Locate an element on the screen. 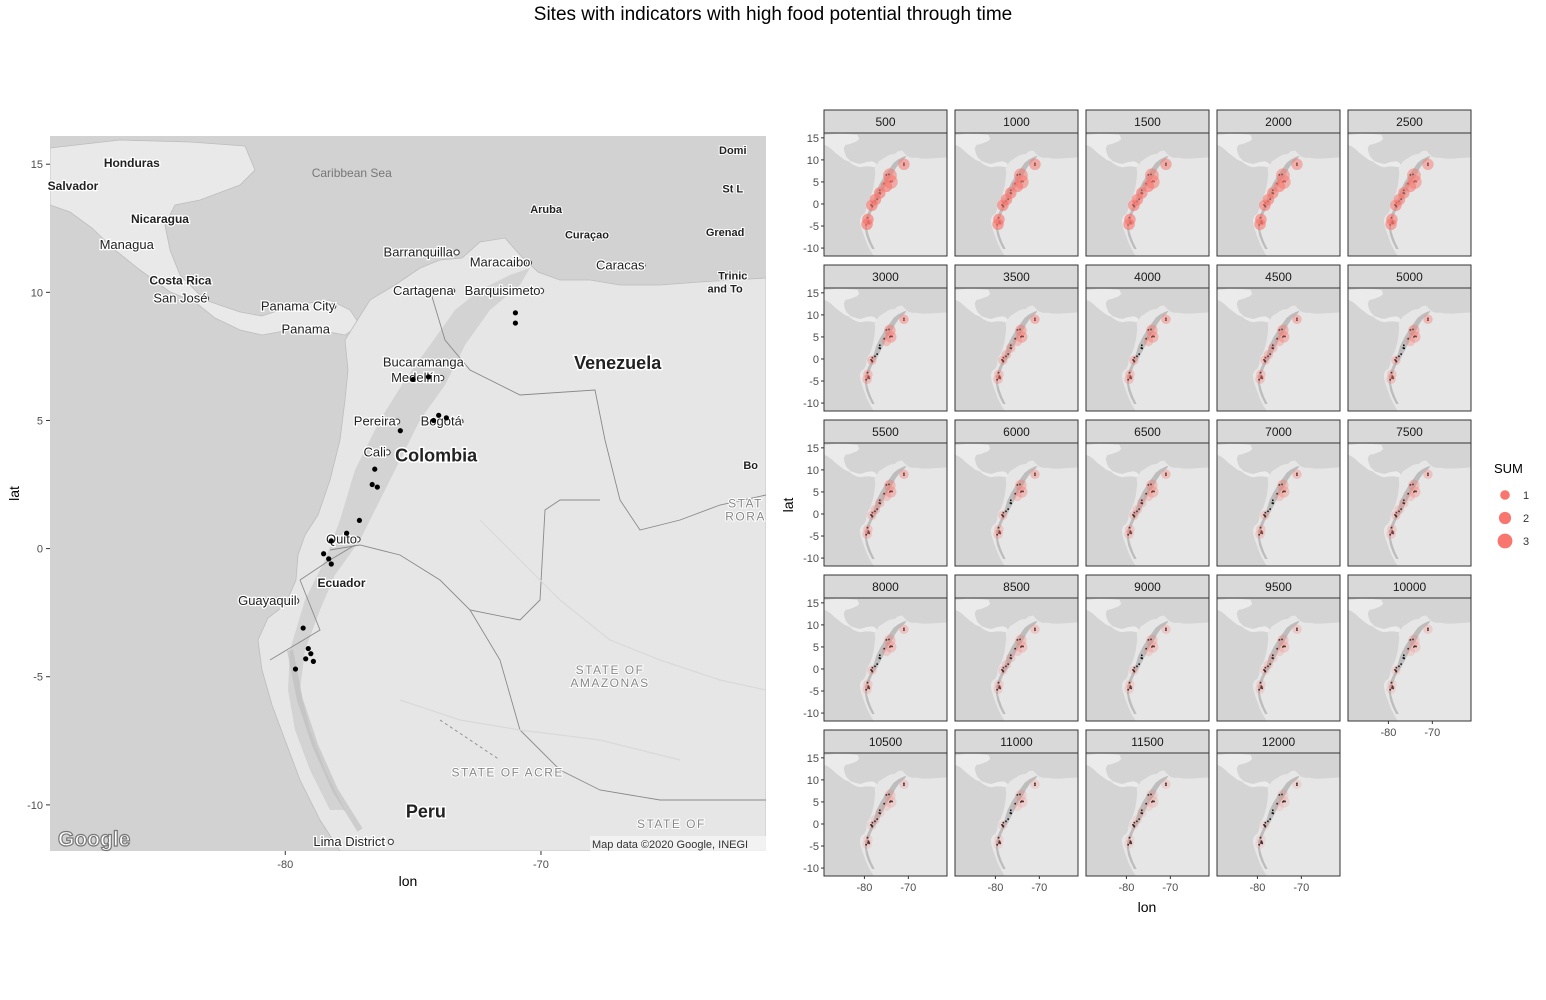 The width and height of the screenshot is (1546, 1000). facet-panel-12000: 12000 -80 -70 is located at coordinates (1278, 811).